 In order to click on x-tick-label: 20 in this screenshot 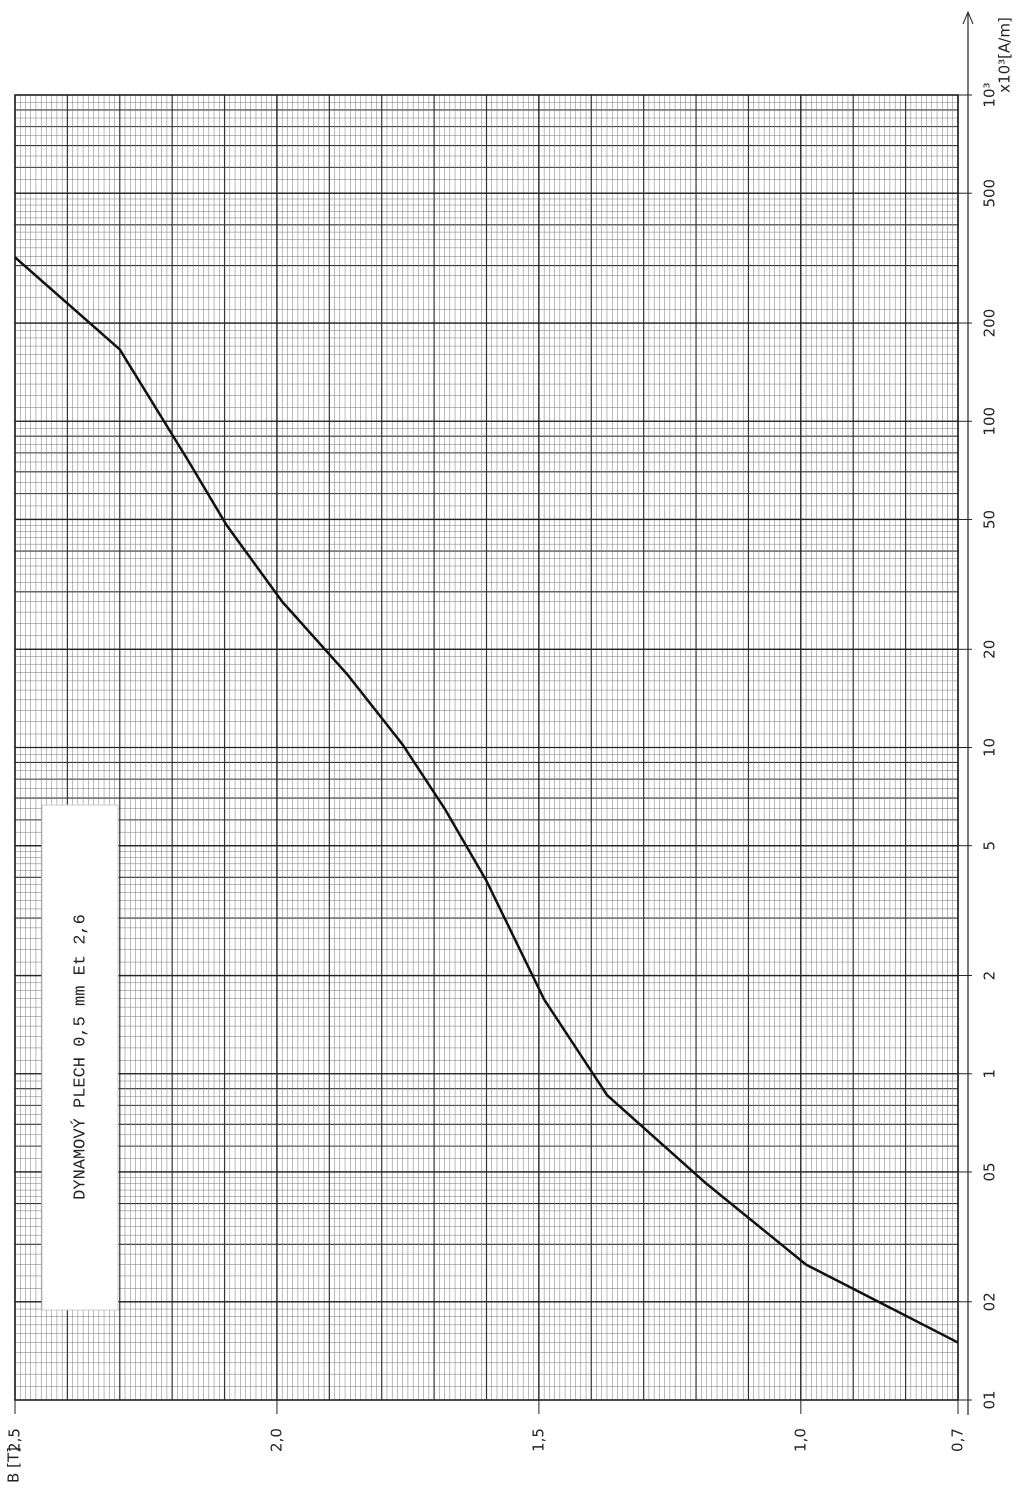, I will do `click(990, 649)`.